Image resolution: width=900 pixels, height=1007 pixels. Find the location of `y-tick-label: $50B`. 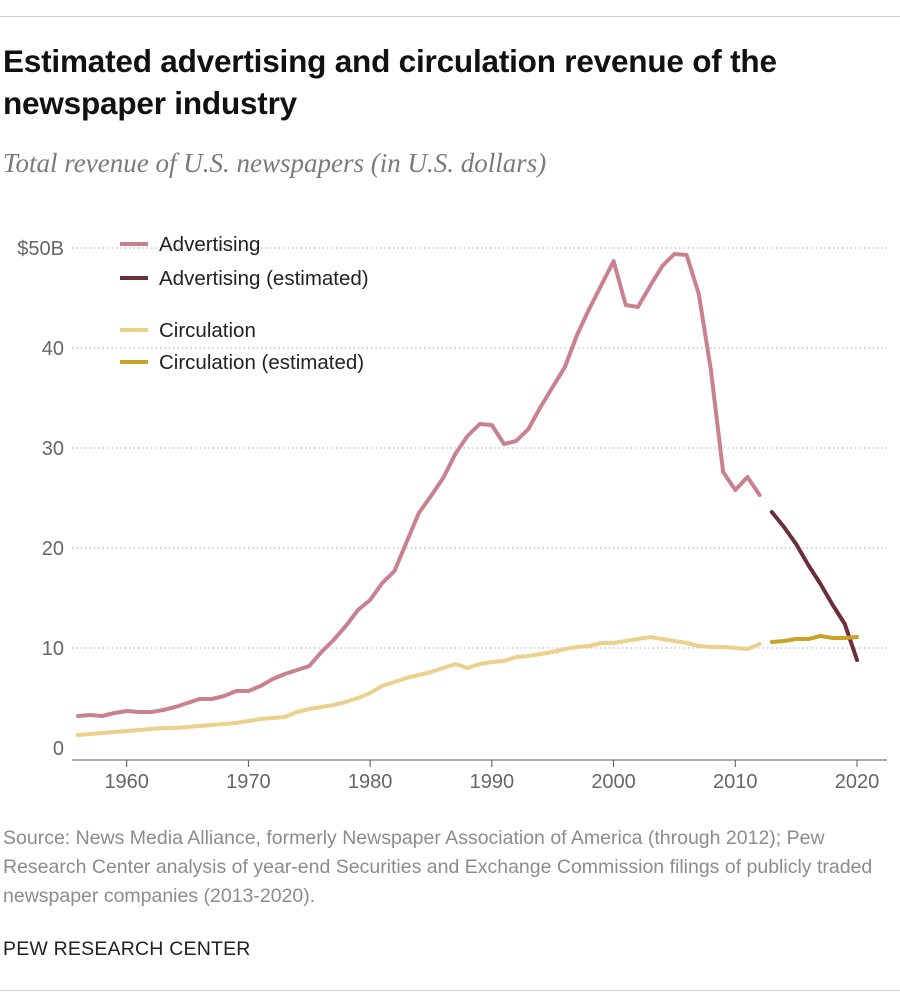

y-tick-label: $50B is located at coordinates (40, 249).